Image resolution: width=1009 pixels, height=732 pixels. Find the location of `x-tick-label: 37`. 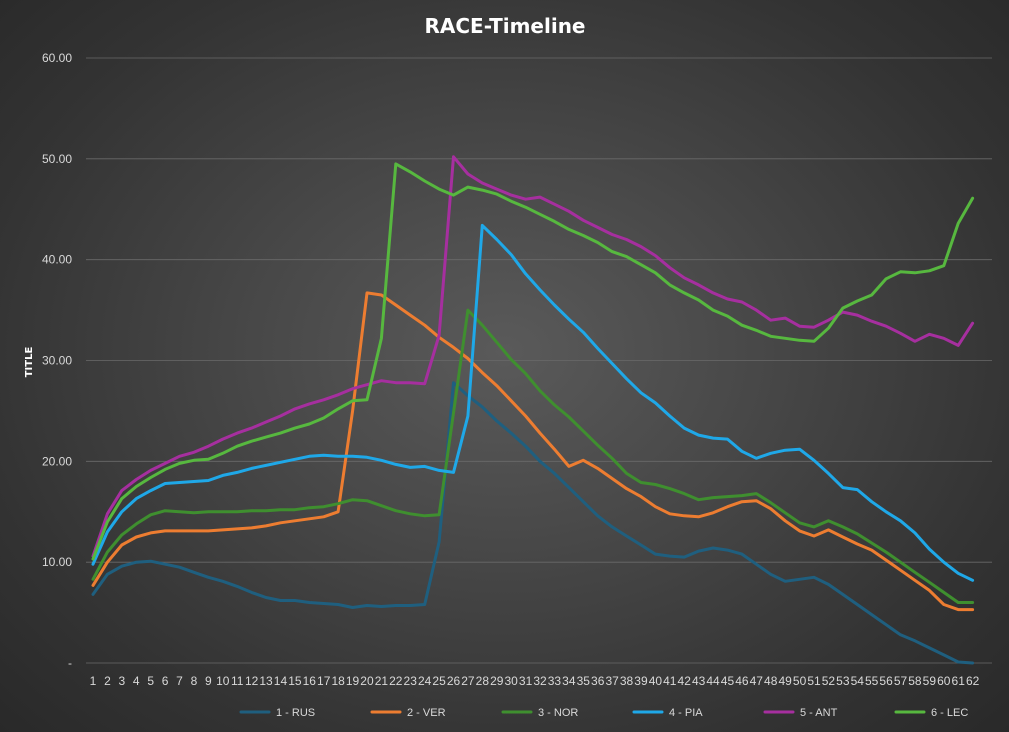

x-tick-label: 37 is located at coordinates (612, 681).